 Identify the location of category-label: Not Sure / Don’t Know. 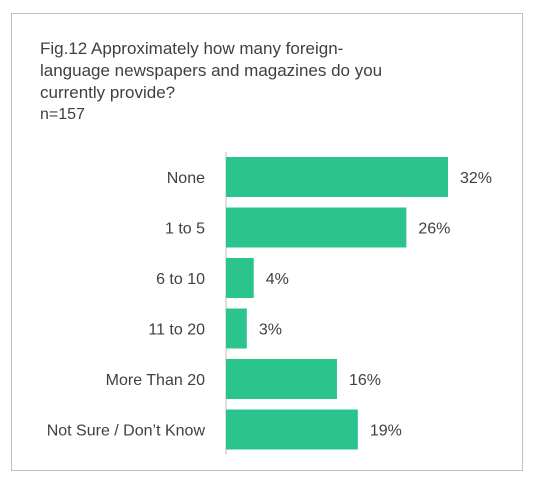
(126, 431).